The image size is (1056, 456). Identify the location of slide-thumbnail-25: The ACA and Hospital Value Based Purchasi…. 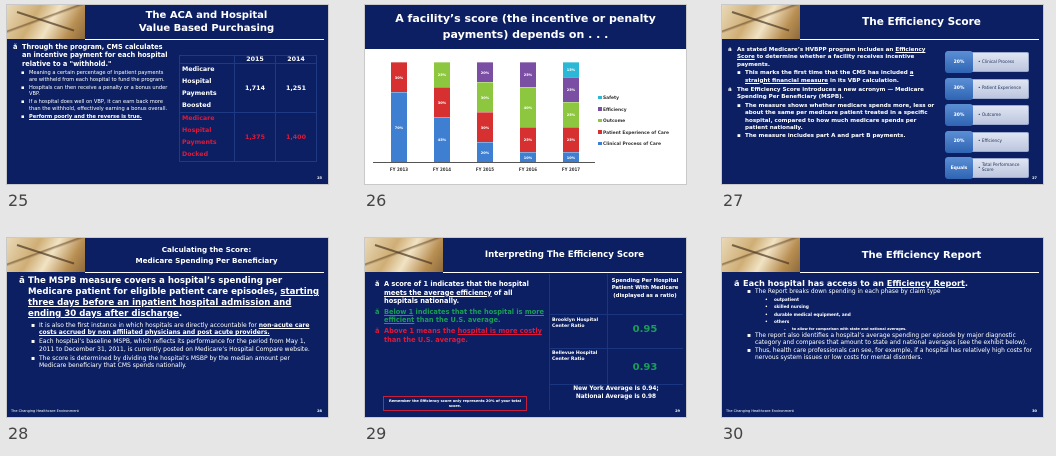
(167, 107).